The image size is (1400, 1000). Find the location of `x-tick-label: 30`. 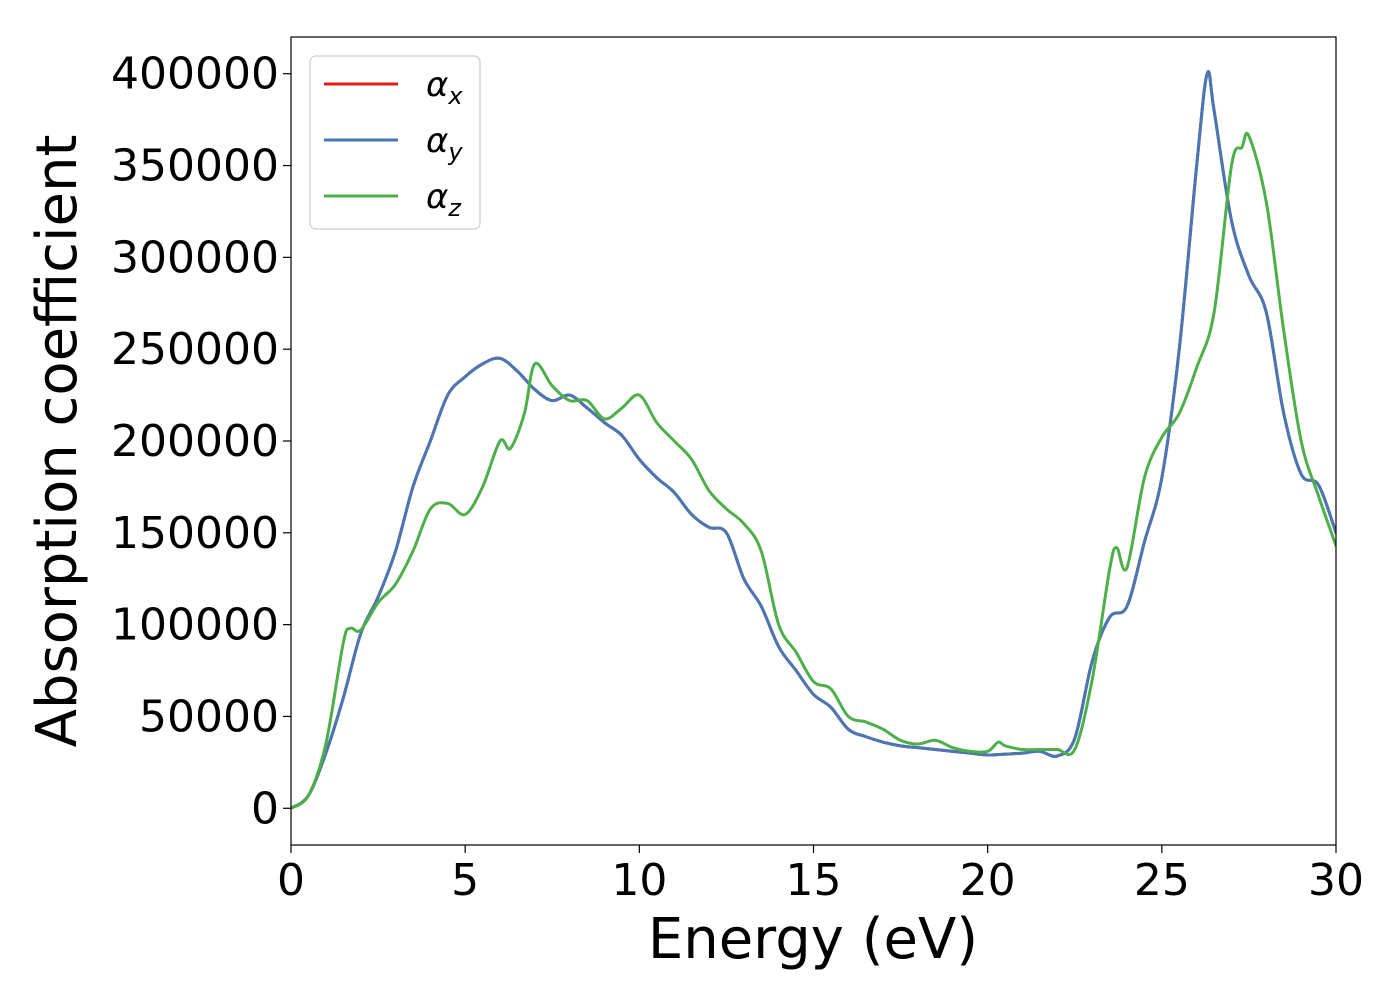

x-tick-label: 30 is located at coordinates (1336, 880).